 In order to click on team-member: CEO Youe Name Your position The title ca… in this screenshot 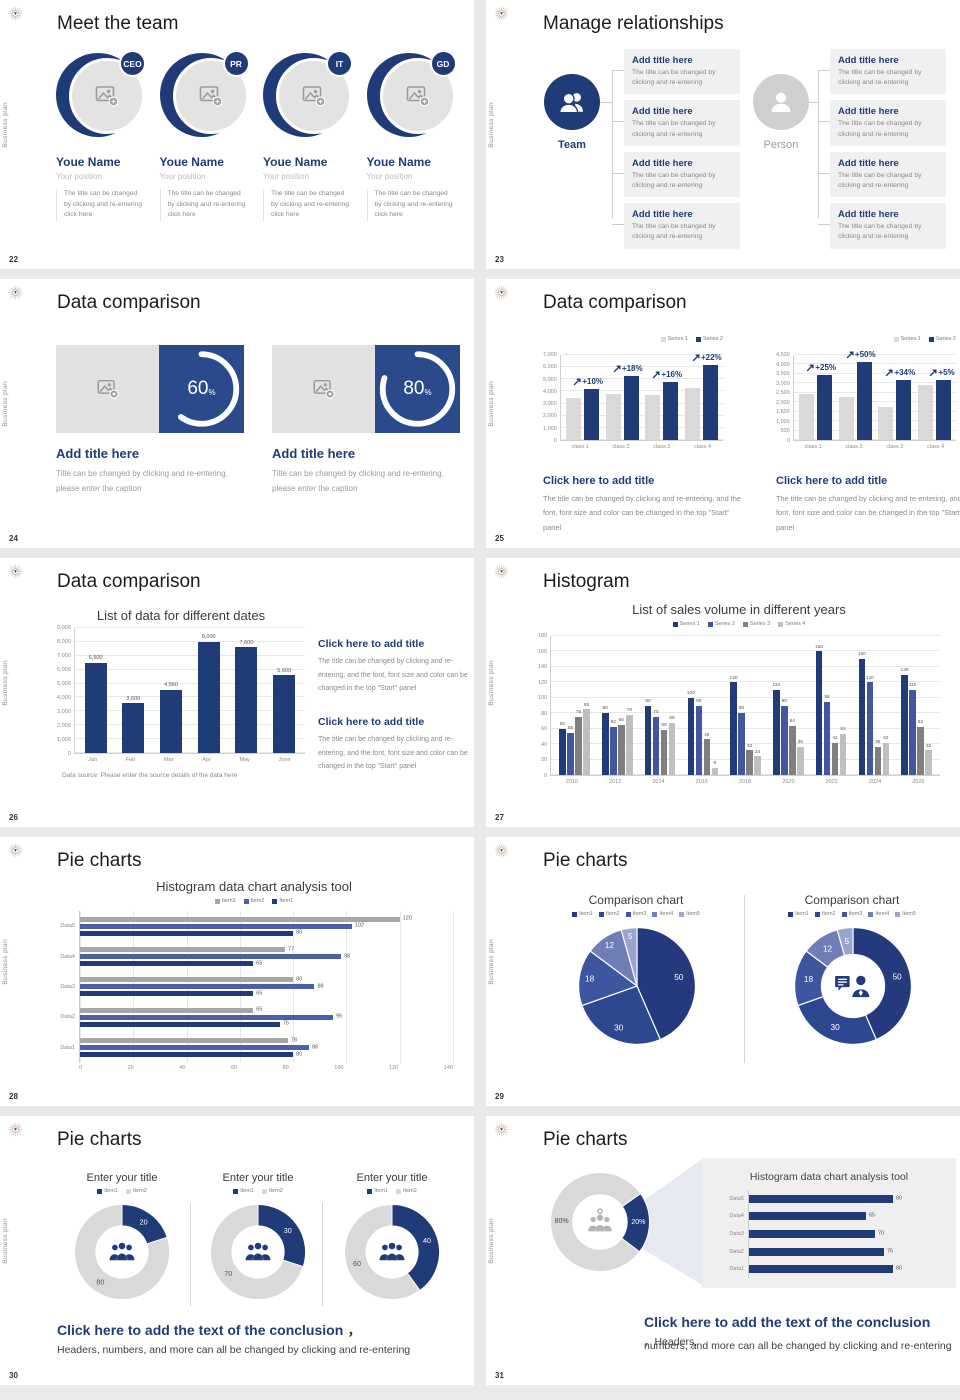, I will do `click(104, 136)`.